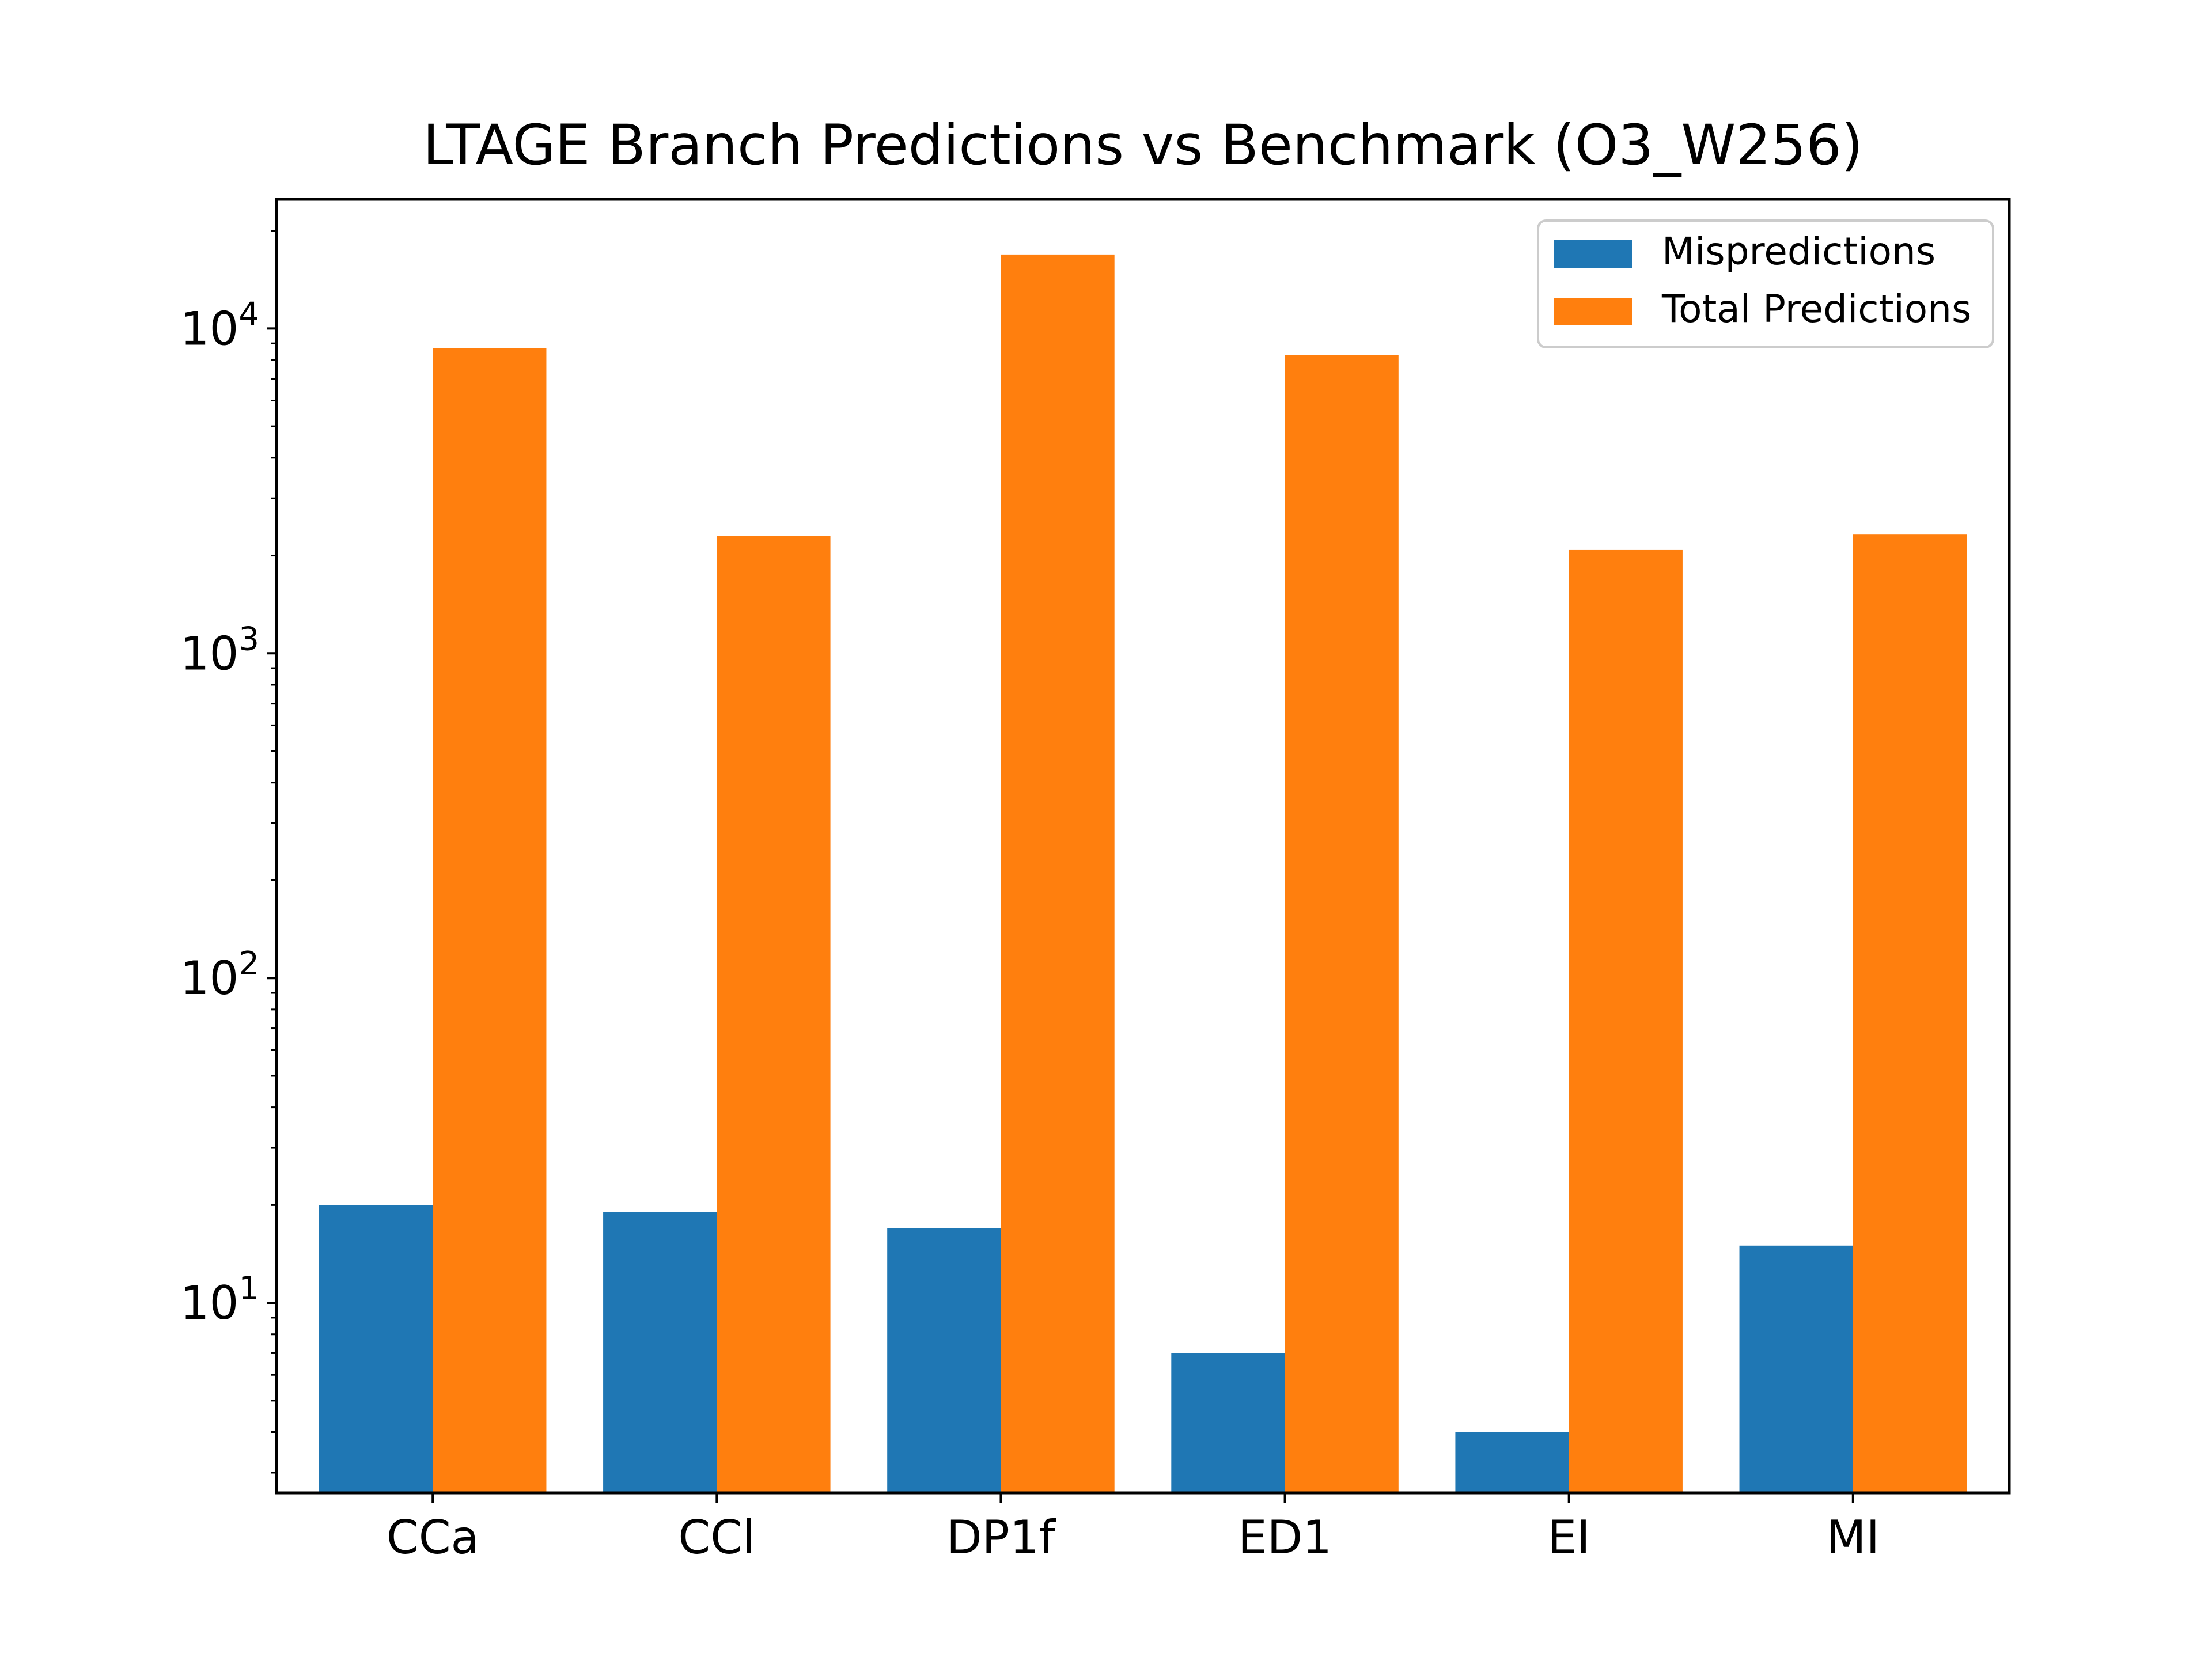  I want to click on bar-mispredictions-mi, so click(1796, 1369).